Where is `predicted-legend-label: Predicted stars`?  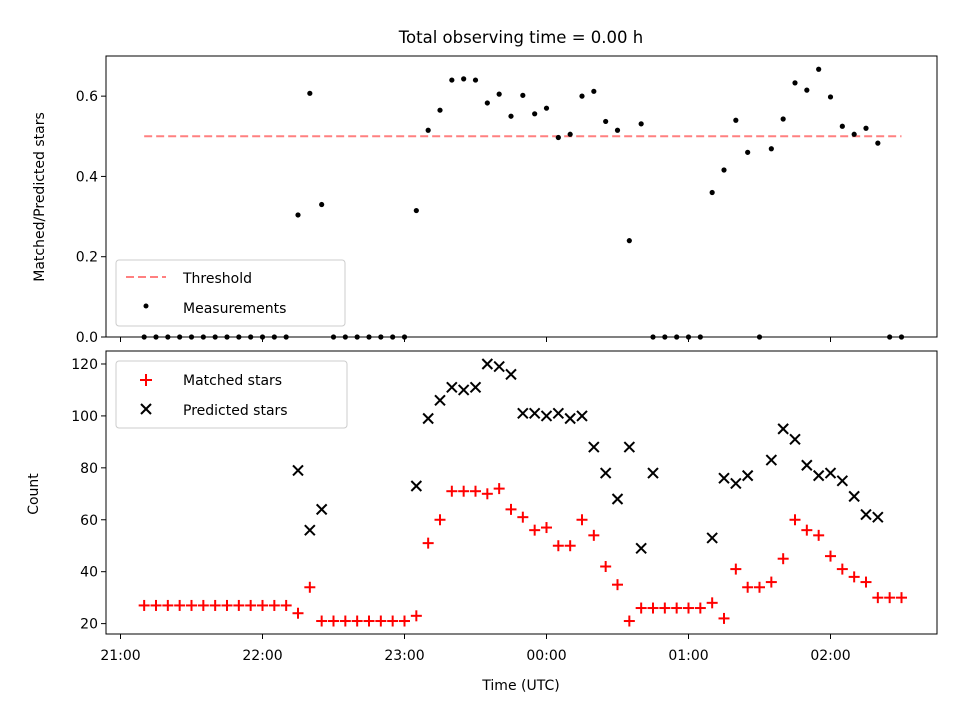 predicted-legend-label: Predicted stars is located at coordinates (235, 411).